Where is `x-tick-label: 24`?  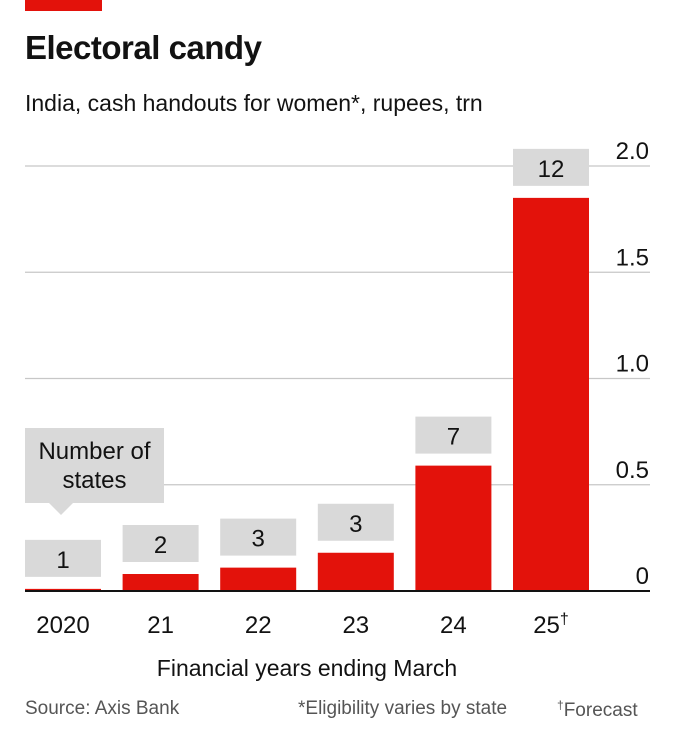 x-tick-label: 24 is located at coordinates (453, 625).